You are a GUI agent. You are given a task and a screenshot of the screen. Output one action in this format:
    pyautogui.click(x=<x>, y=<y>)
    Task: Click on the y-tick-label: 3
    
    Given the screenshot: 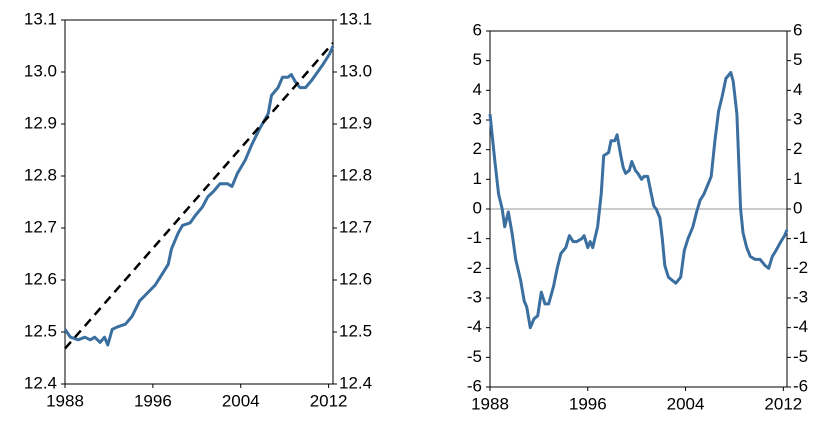 What is the action you would take?
    pyautogui.click(x=477, y=118)
    